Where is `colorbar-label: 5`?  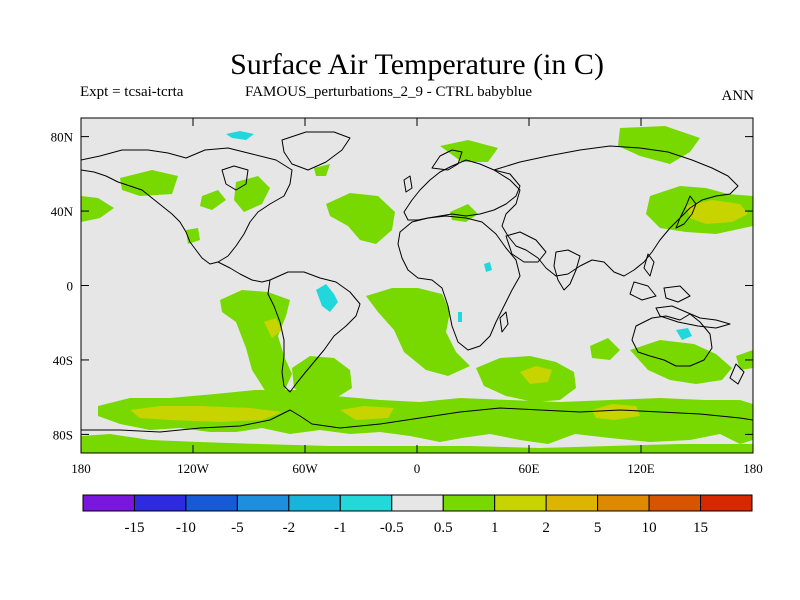 colorbar-label: 5 is located at coordinates (598, 528).